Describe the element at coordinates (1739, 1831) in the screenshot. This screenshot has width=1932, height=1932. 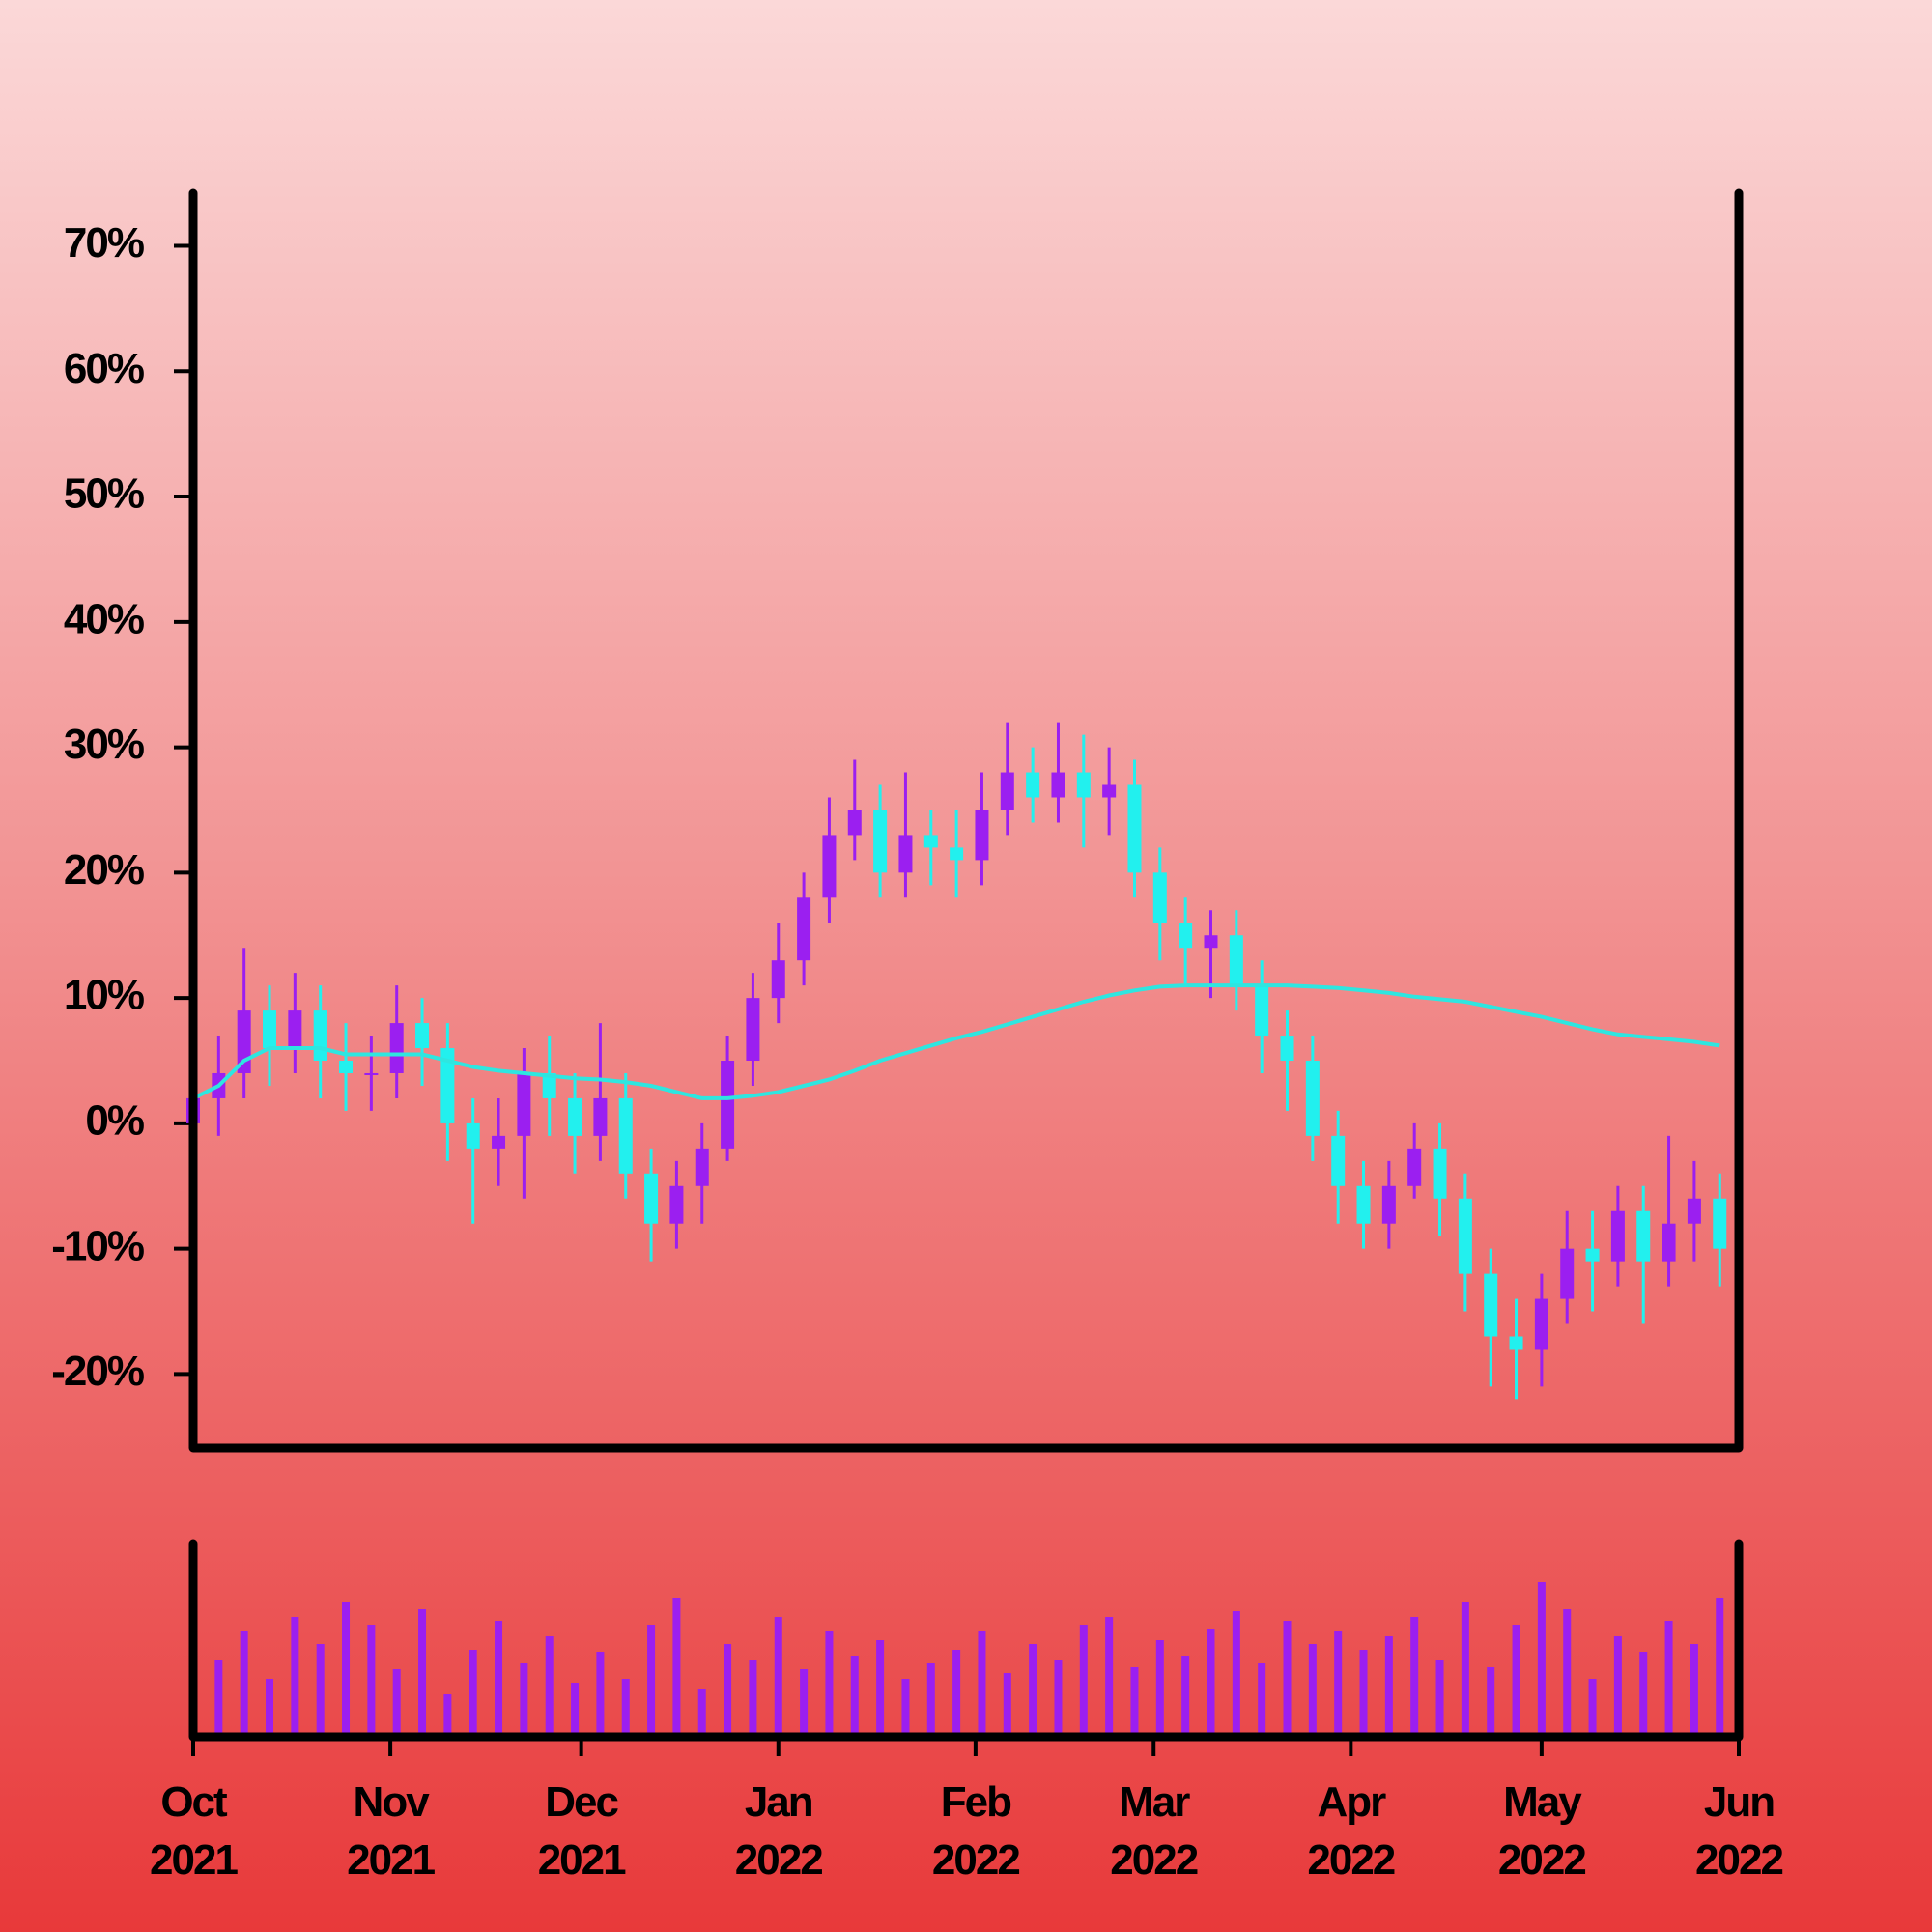
I see `x-tick-label: Jun 2022` at that location.